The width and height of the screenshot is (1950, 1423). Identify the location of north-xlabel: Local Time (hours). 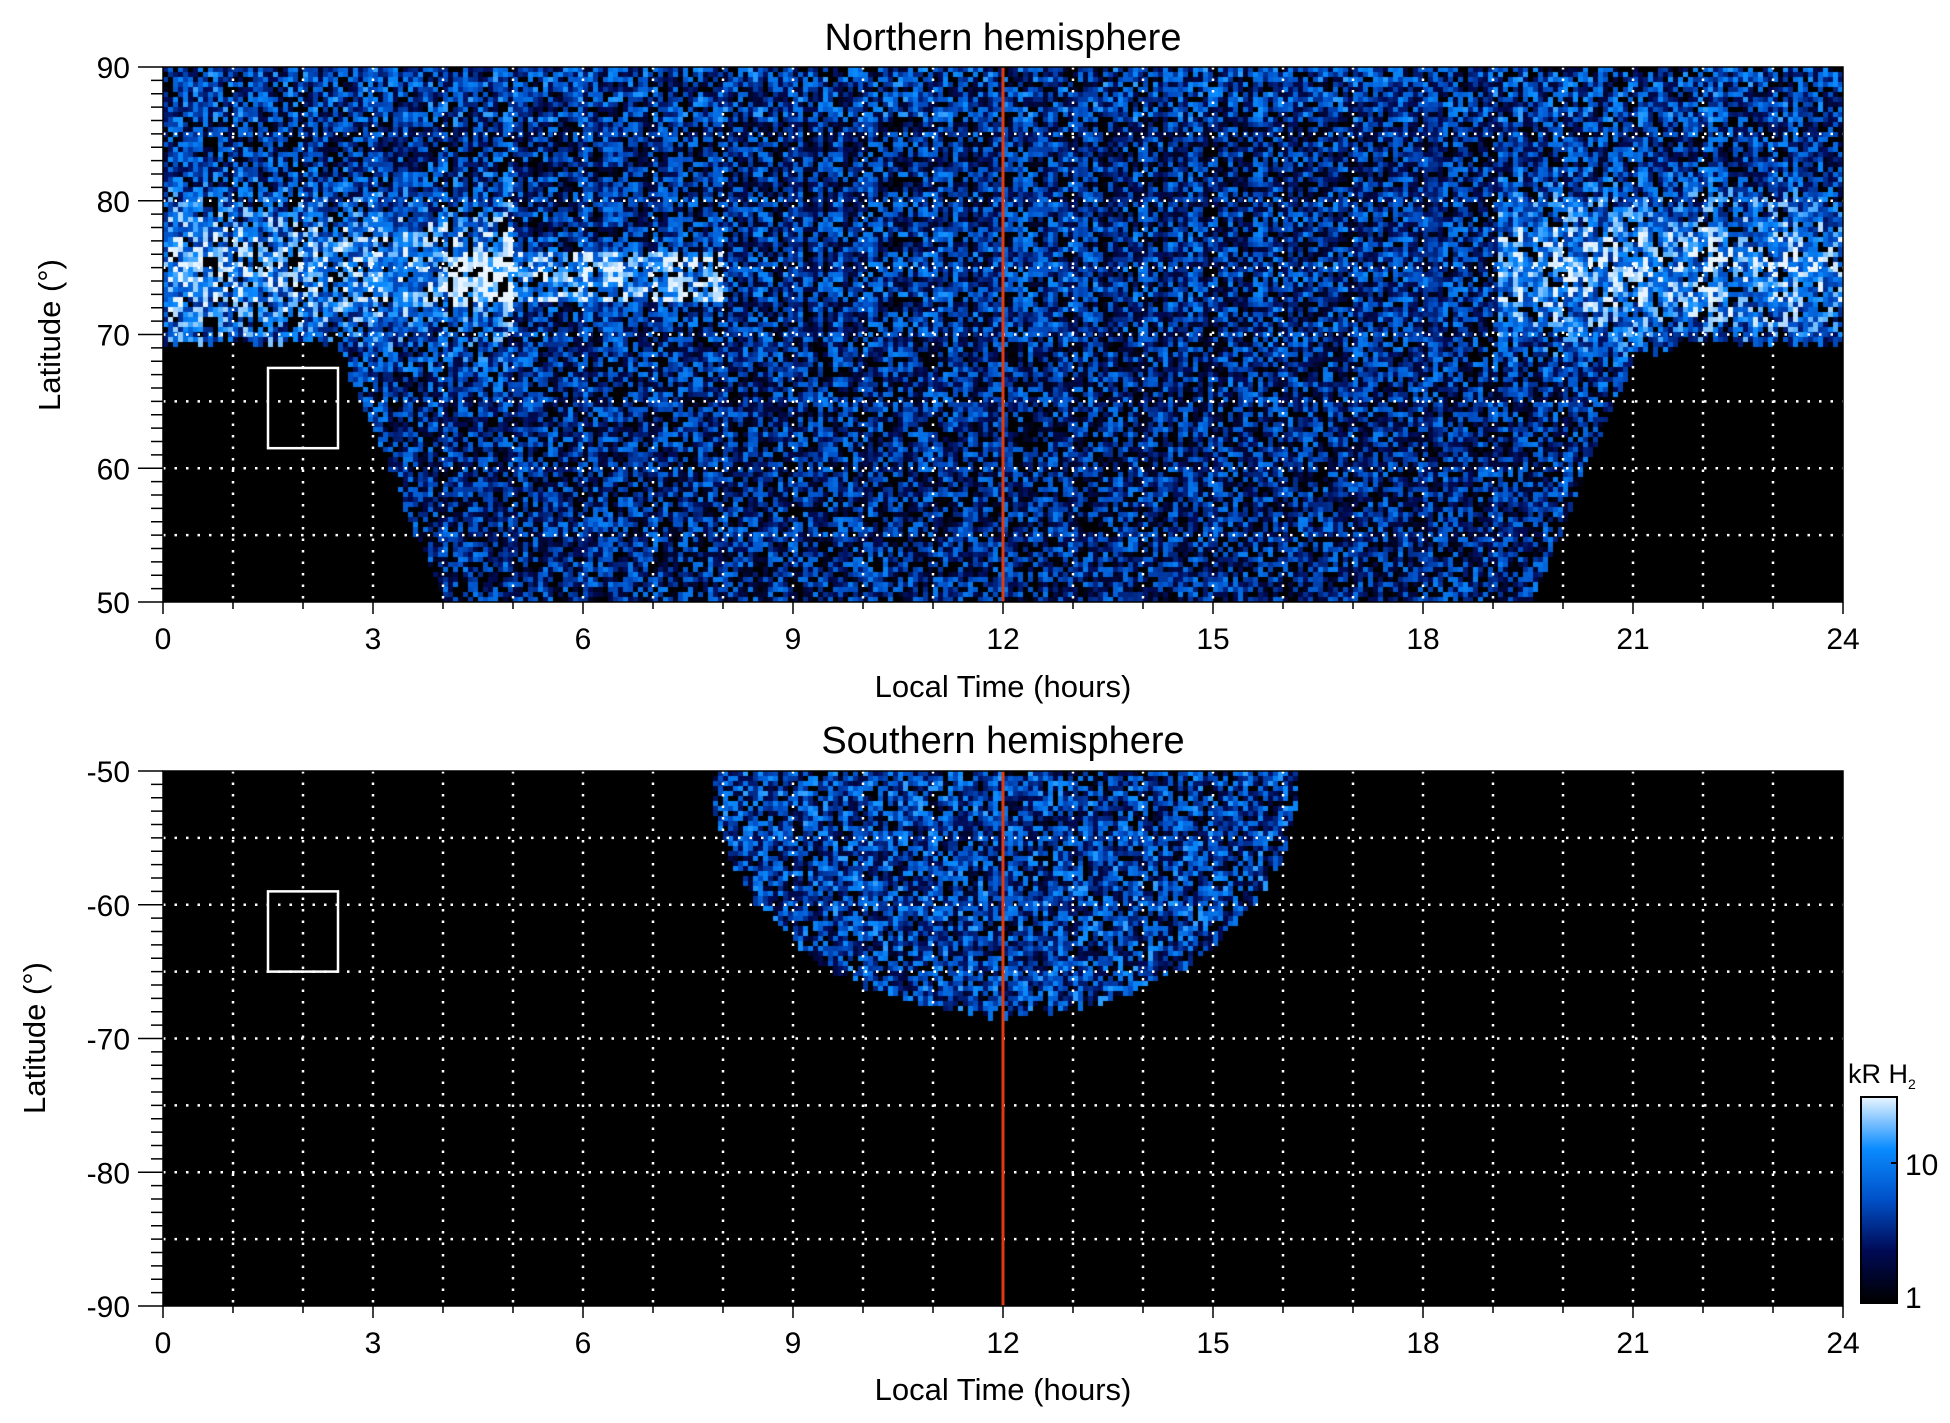
(1003, 686).